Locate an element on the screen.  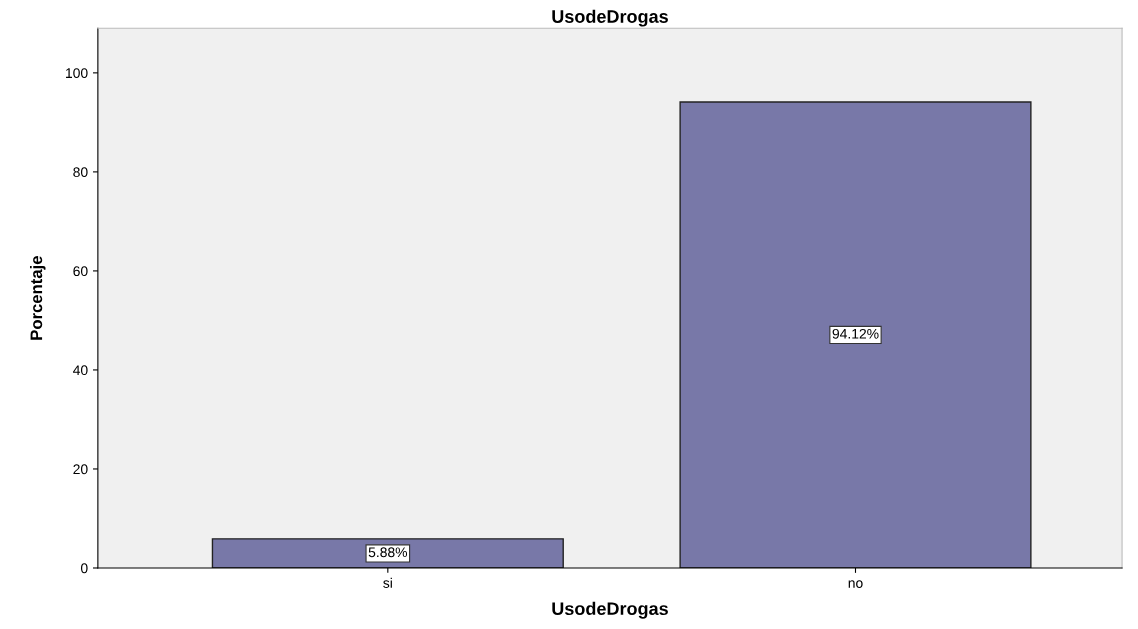
data-label: 5.88% is located at coordinates (388, 552).